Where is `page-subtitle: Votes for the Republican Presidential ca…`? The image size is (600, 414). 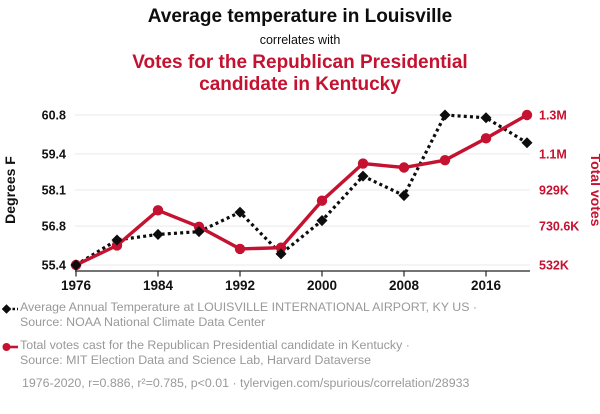 page-subtitle: Votes for the Republican Presidential ca… is located at coordinates (300, 73).